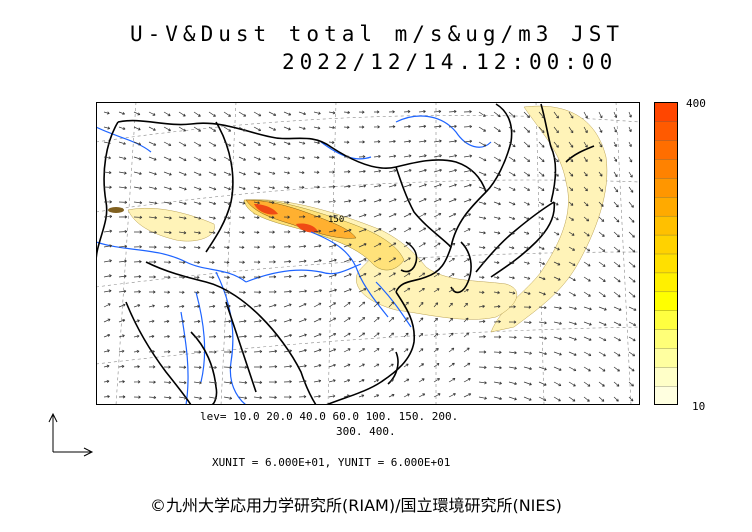 The width and height of the screenshot is (752, 532). What do you see at coordinates (549, 219) in the screenshot?
I see `dust-region-kuril` at bounding box center [549, 219].